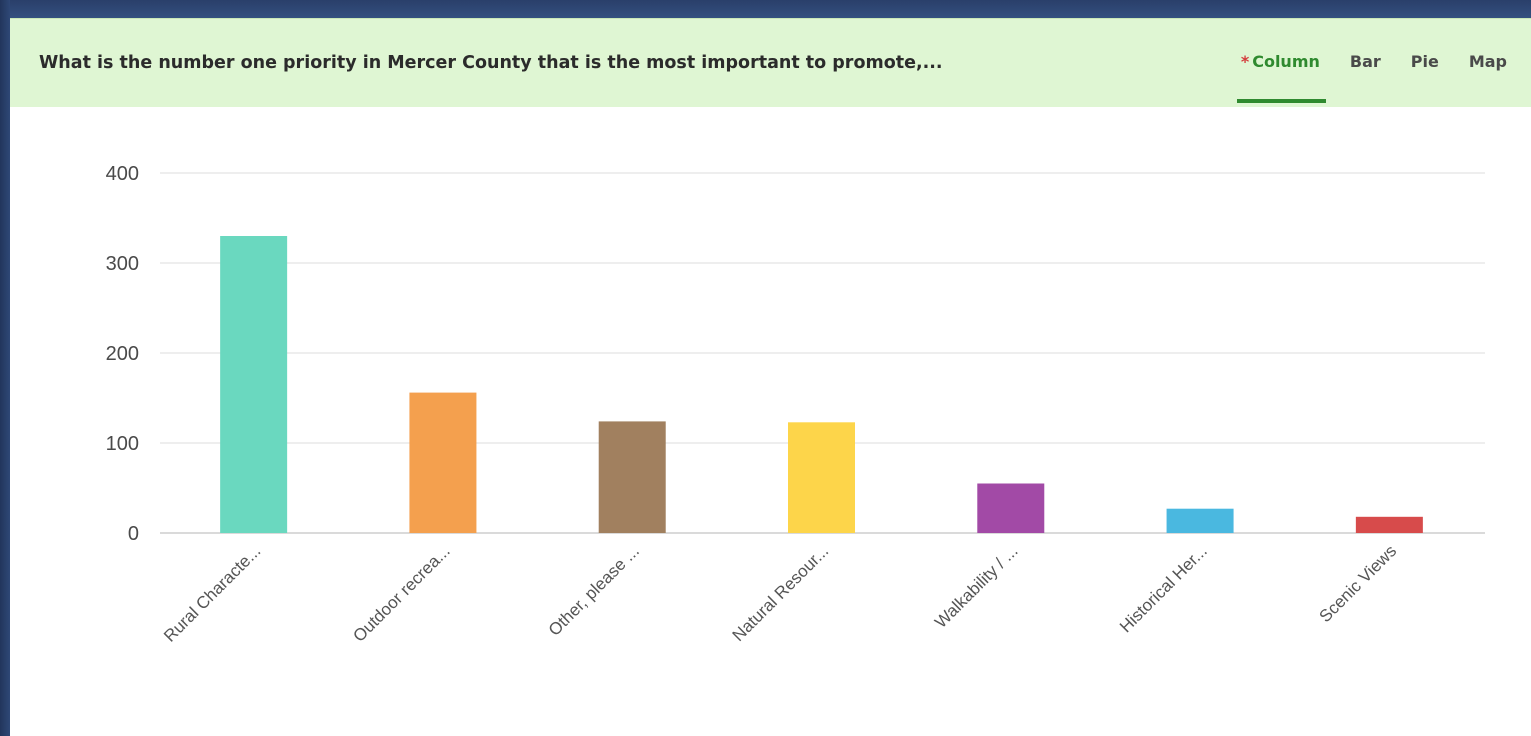 The image size is (1531, 736). I want to click on x-tick-label: Scenic Views, so click(1357, 583).